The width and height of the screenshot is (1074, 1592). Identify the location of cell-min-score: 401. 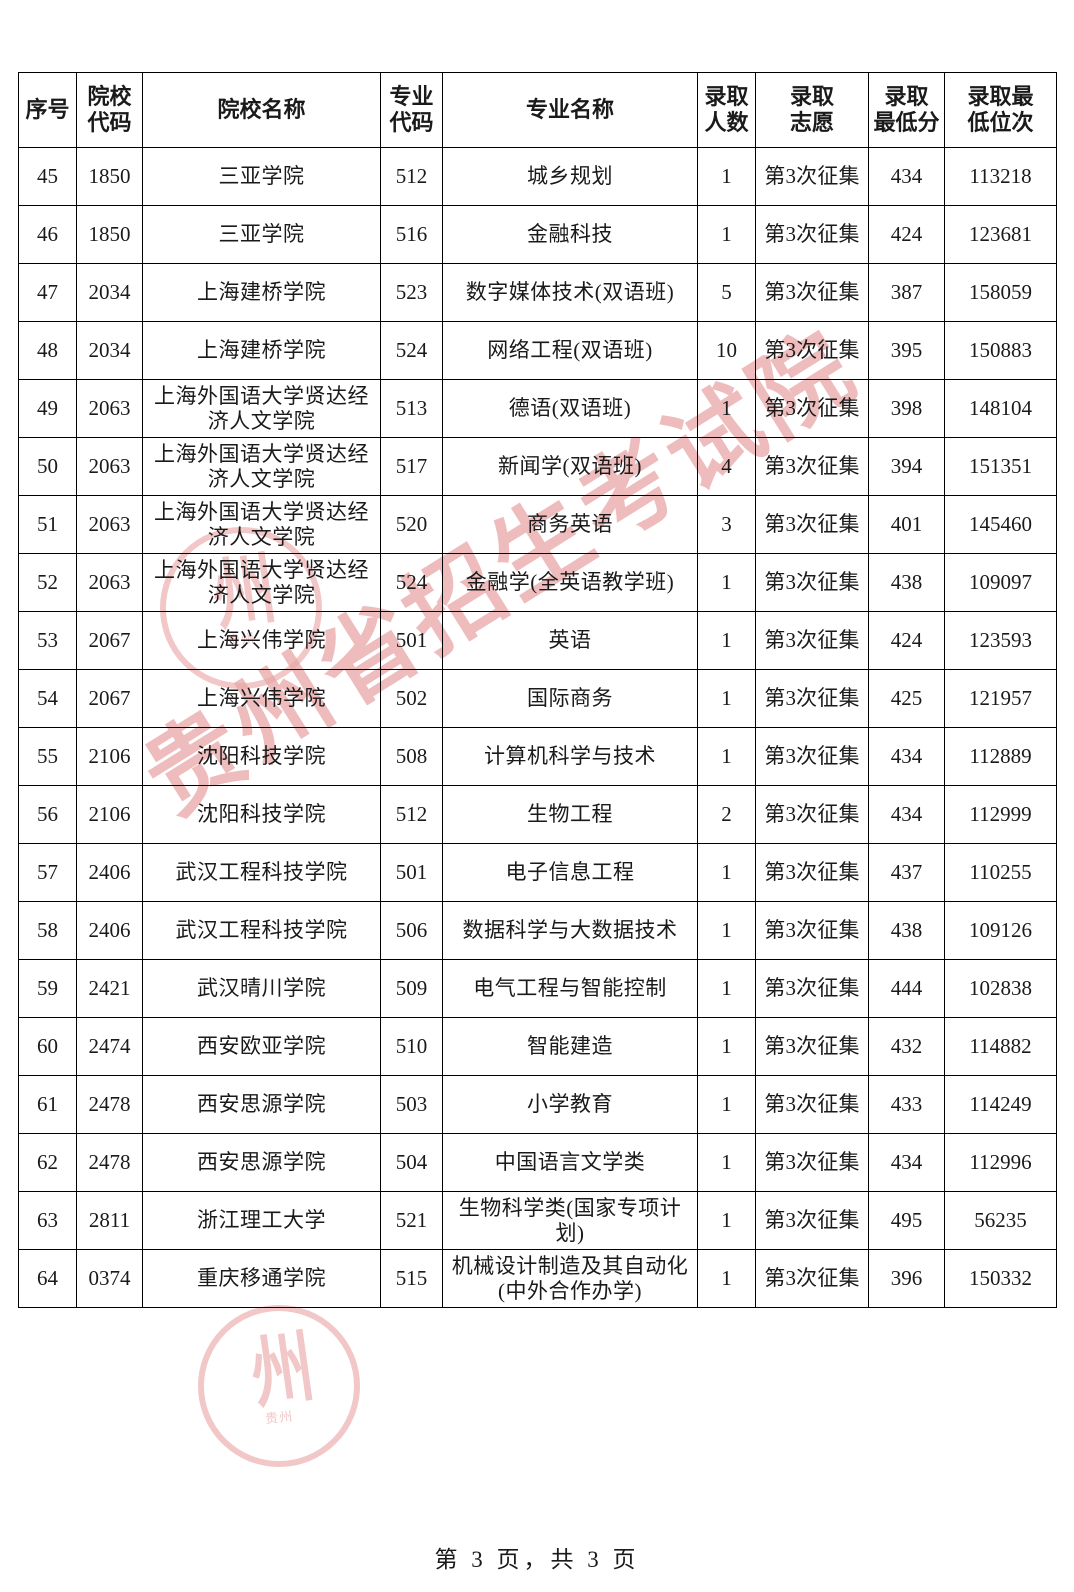
(906, 524).